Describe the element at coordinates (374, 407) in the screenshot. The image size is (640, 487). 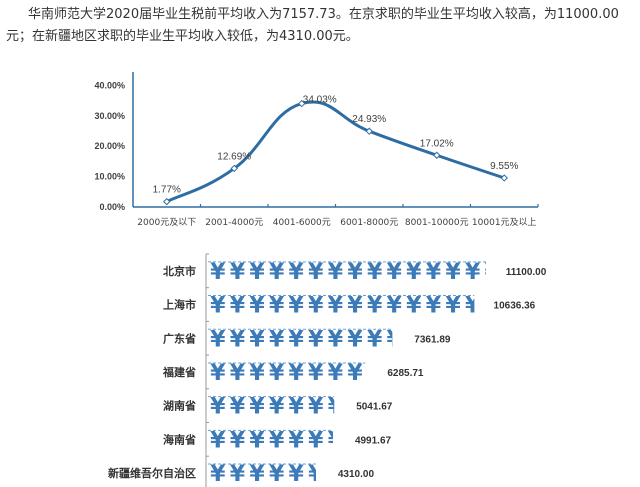
I see `value-label: 5041.67` at that location.